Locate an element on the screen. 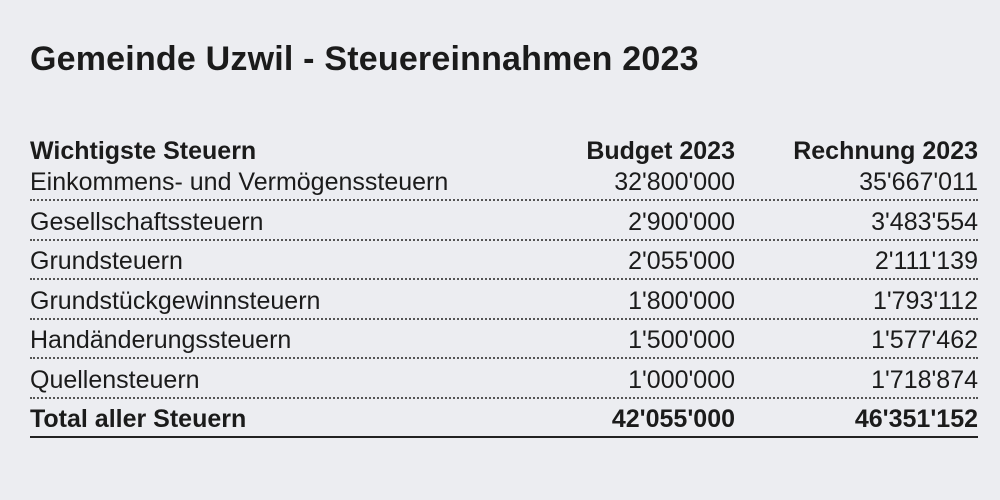 The width and height of the screenshot is (1000, 500). row-tax-name: Handänderungssteuern is located at coordinates (161, 340).